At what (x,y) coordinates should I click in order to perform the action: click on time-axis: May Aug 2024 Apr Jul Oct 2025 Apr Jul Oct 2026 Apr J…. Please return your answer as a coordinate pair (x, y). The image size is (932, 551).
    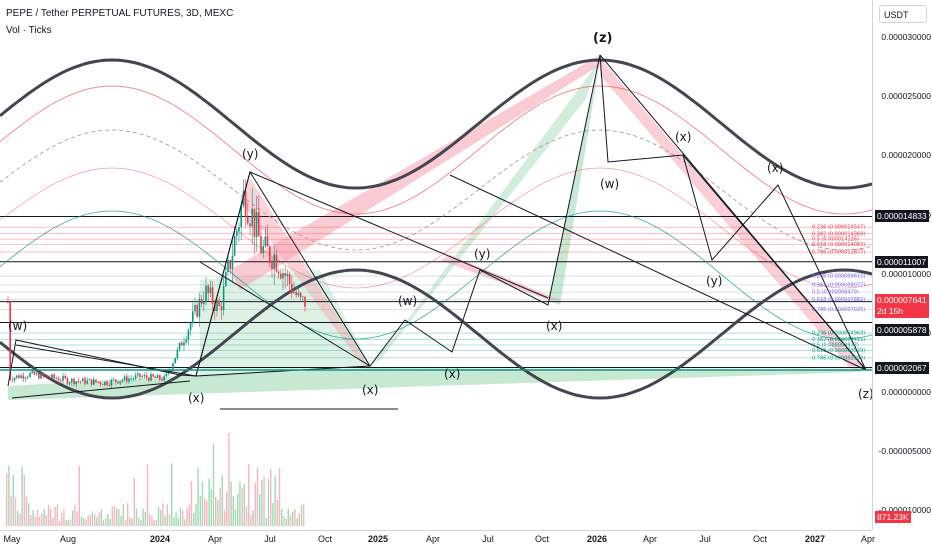
    Looking at the image, I should click on (438, 540).